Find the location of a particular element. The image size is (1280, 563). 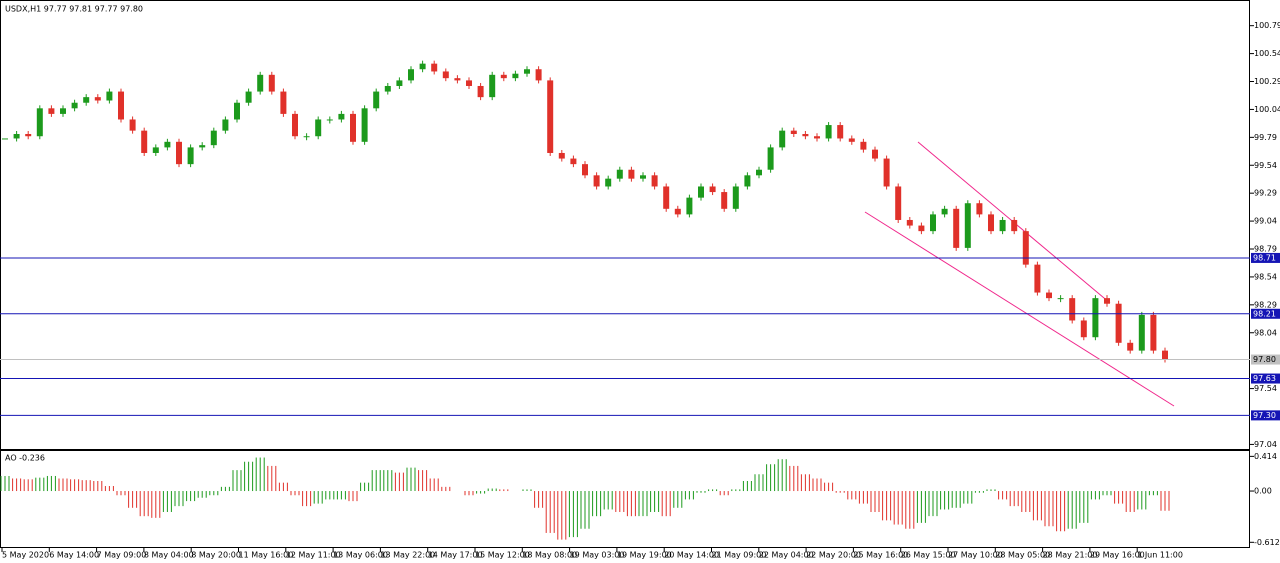

y-tick-label: 100.54 is located at coordinates (1267, 53).